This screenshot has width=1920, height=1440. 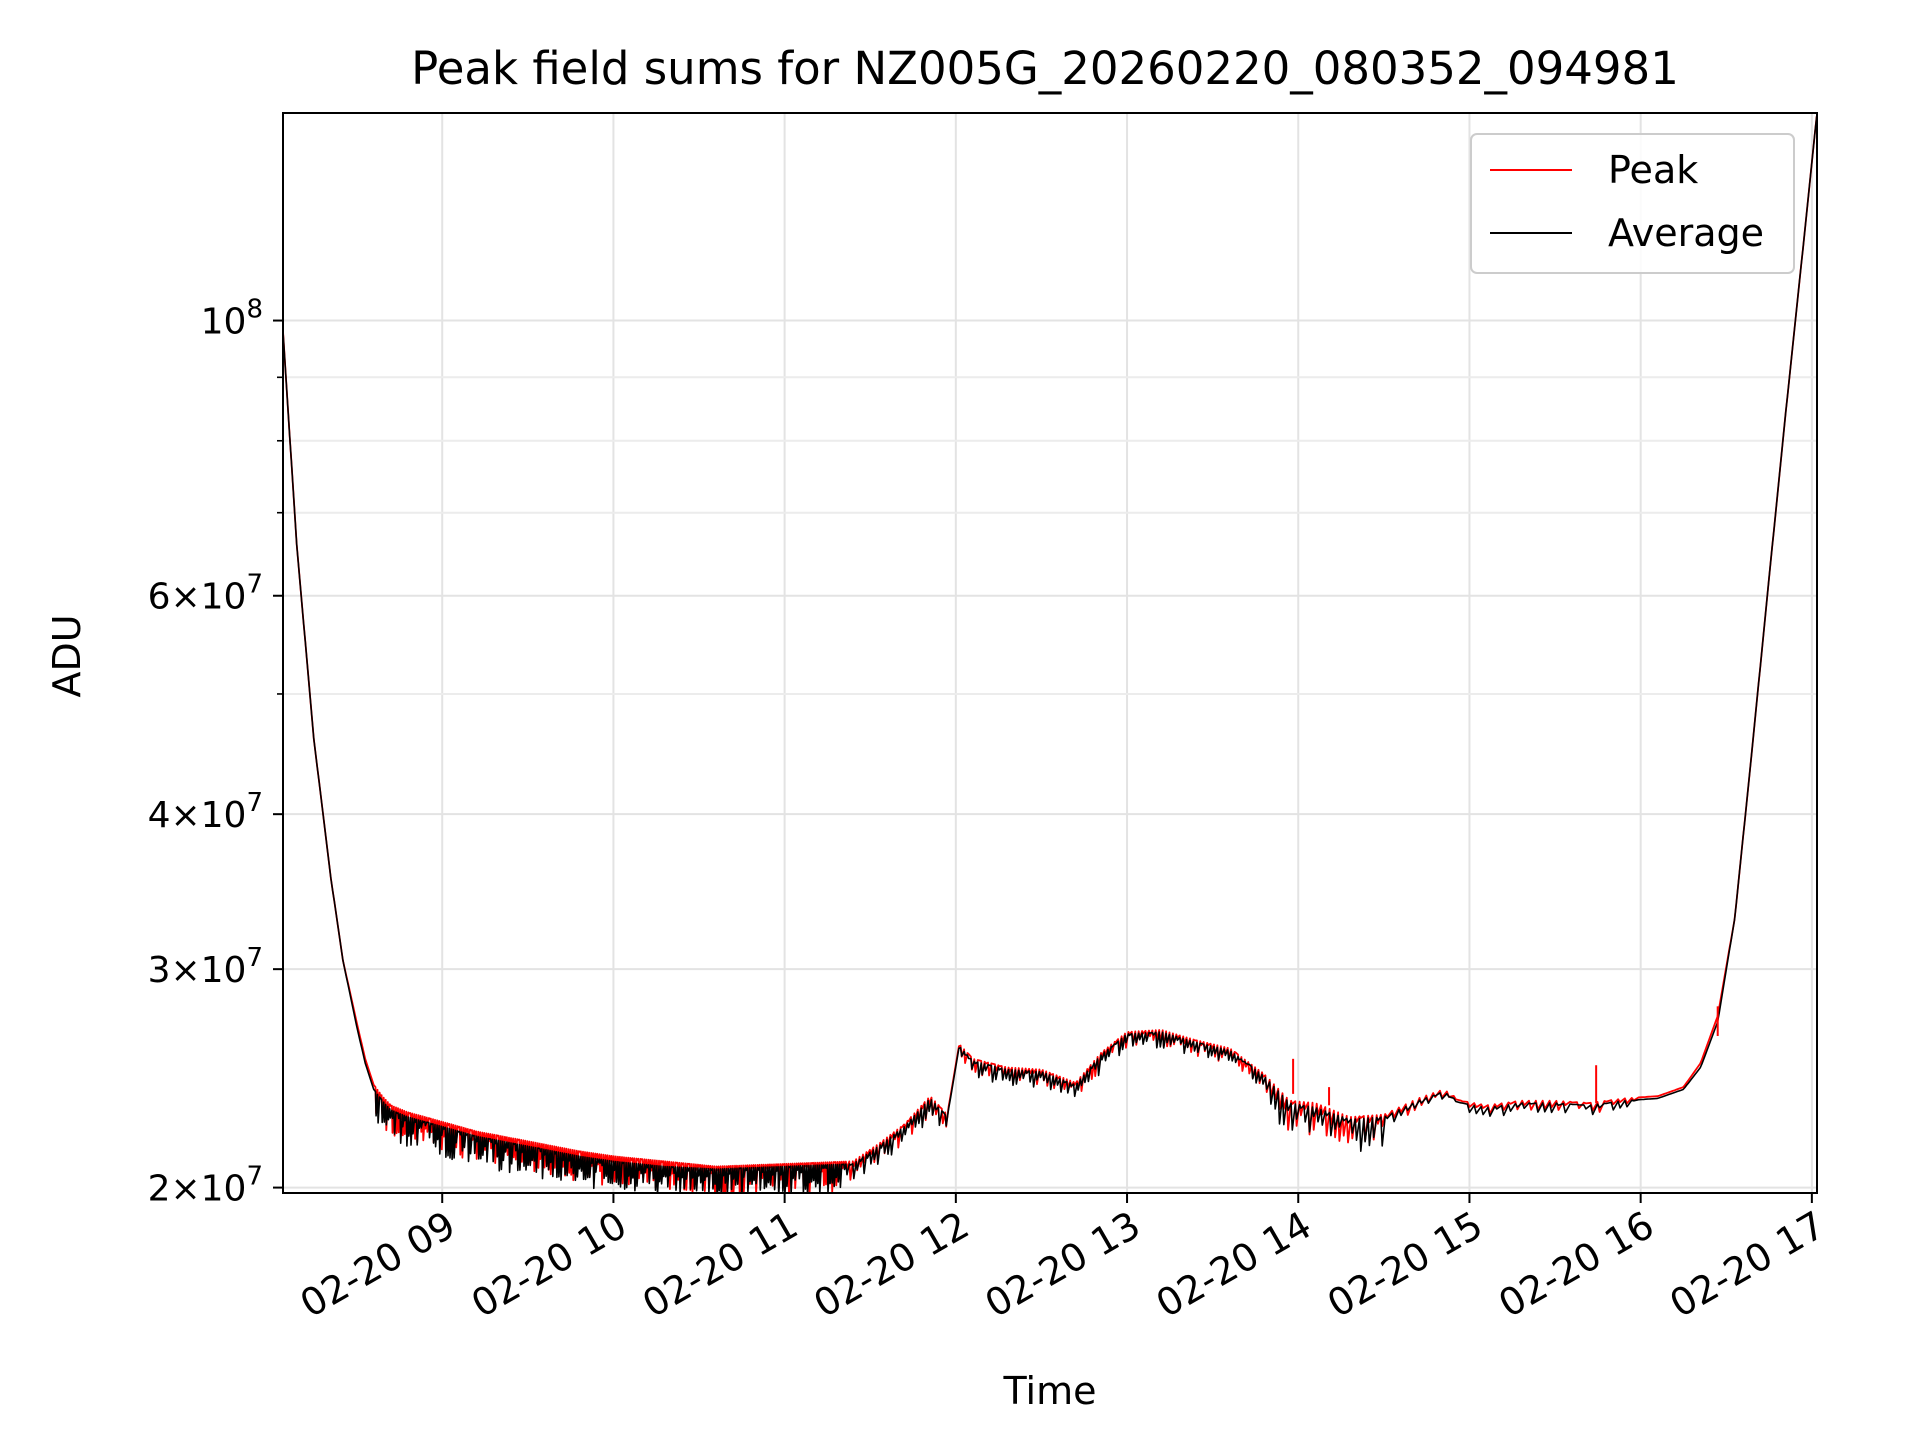 What do you see at coordinates (232, 319) in the screenshot?
I see `y-tick-label: 108` at bounding box center [232, 319].